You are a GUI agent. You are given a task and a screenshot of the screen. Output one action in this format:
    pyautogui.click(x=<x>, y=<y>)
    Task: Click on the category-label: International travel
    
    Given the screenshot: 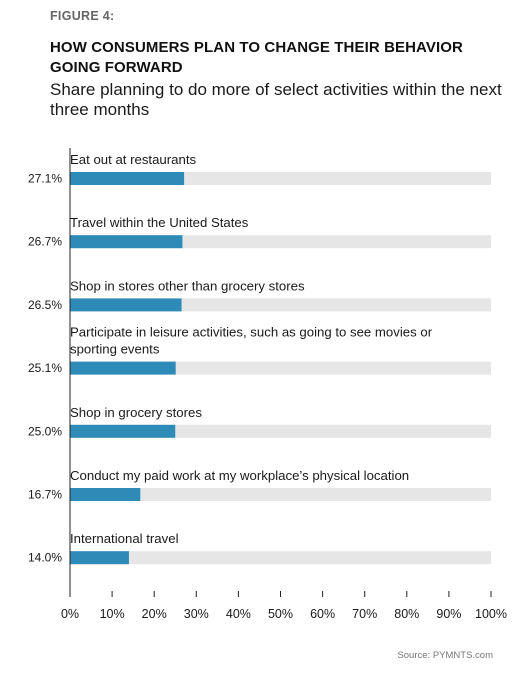 What is the action you would take?
    pyautogui.click(x=124, y=538)
    